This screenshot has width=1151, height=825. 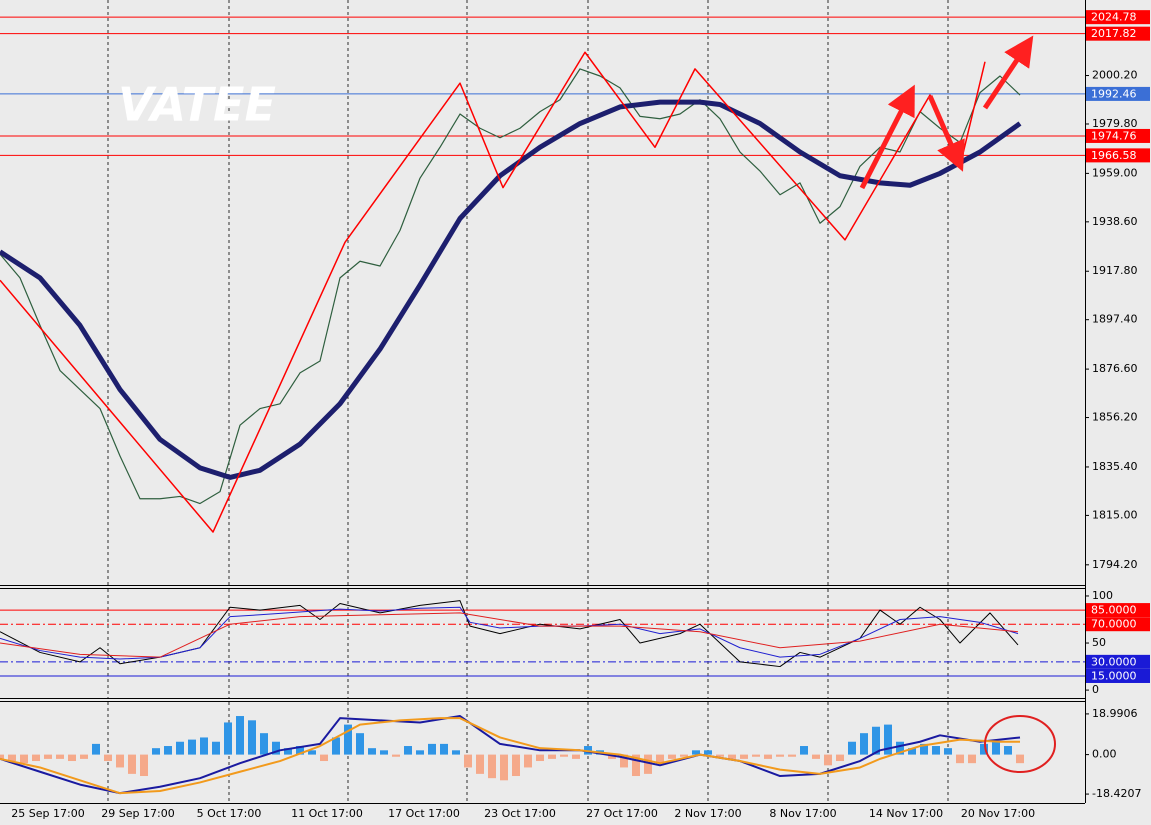 I want to click on y-tick-label: 1979.80, so click(x=1115, y=123).